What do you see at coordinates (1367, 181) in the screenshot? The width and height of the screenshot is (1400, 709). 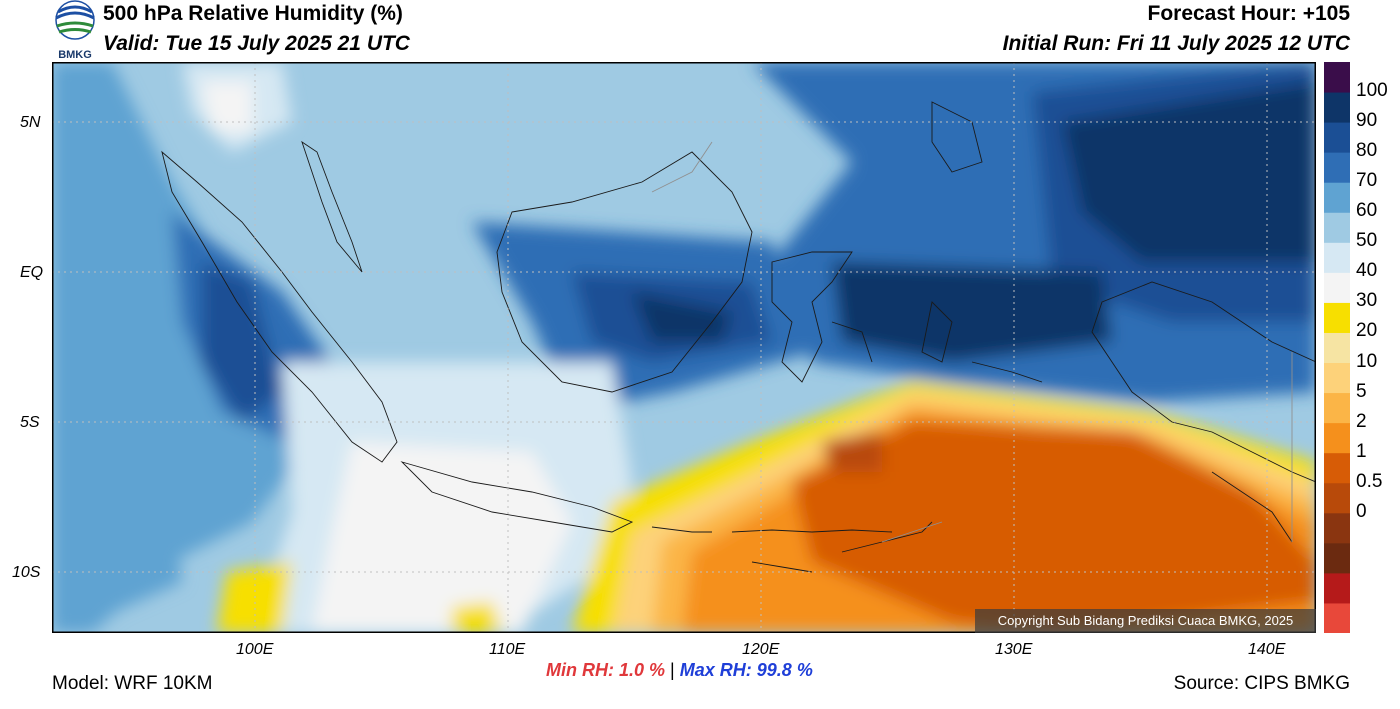 I see `colorbar-label: 70` at bounding box center [1367, 181].